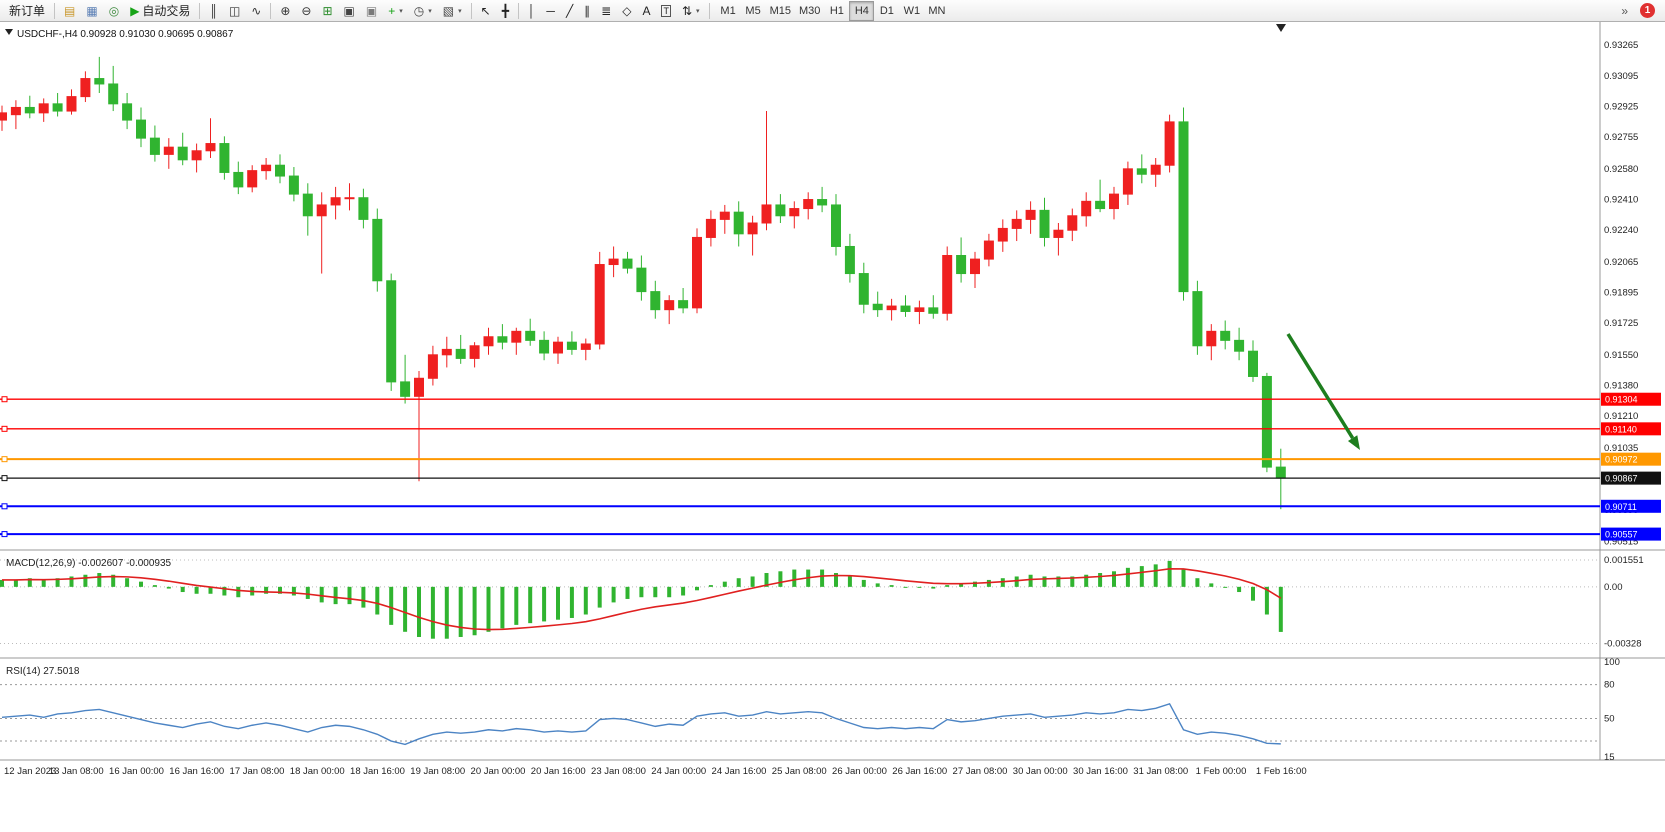 Image resolution: width=1665 pixels, height=832 pixels. Describe the element at coordinates (666, 11) in the screenshot. I see `text-label-icon: T` at that location.